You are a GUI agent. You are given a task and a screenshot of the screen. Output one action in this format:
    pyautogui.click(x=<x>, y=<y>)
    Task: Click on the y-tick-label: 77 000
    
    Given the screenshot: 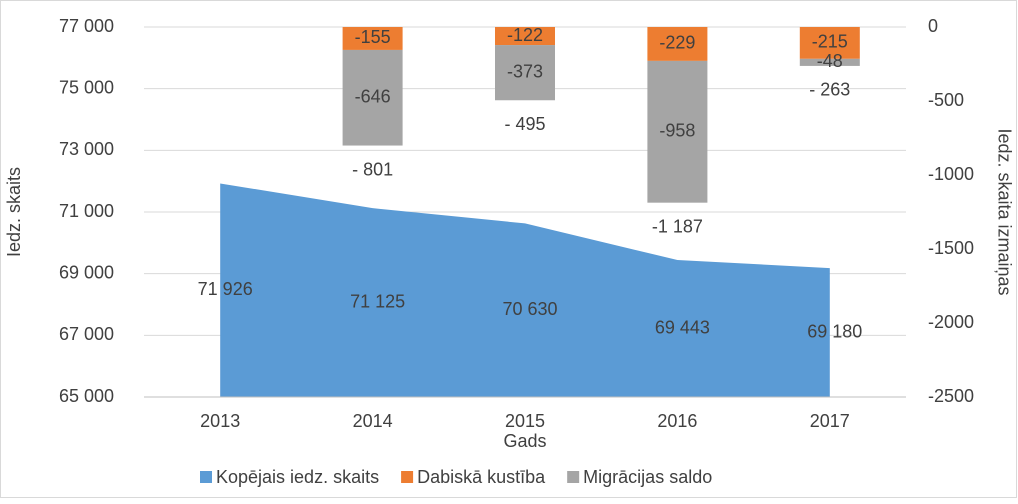 What is the action you would take?
    pyautogui.click(x=86, y=26)
    